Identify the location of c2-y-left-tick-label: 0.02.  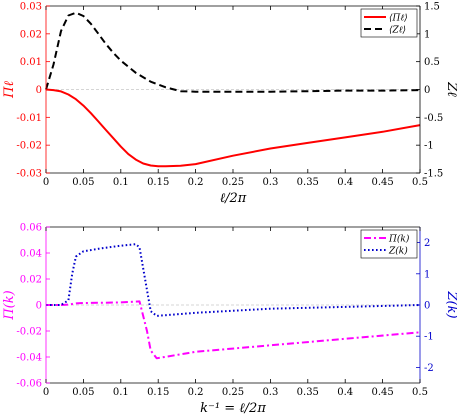
(31, 280).